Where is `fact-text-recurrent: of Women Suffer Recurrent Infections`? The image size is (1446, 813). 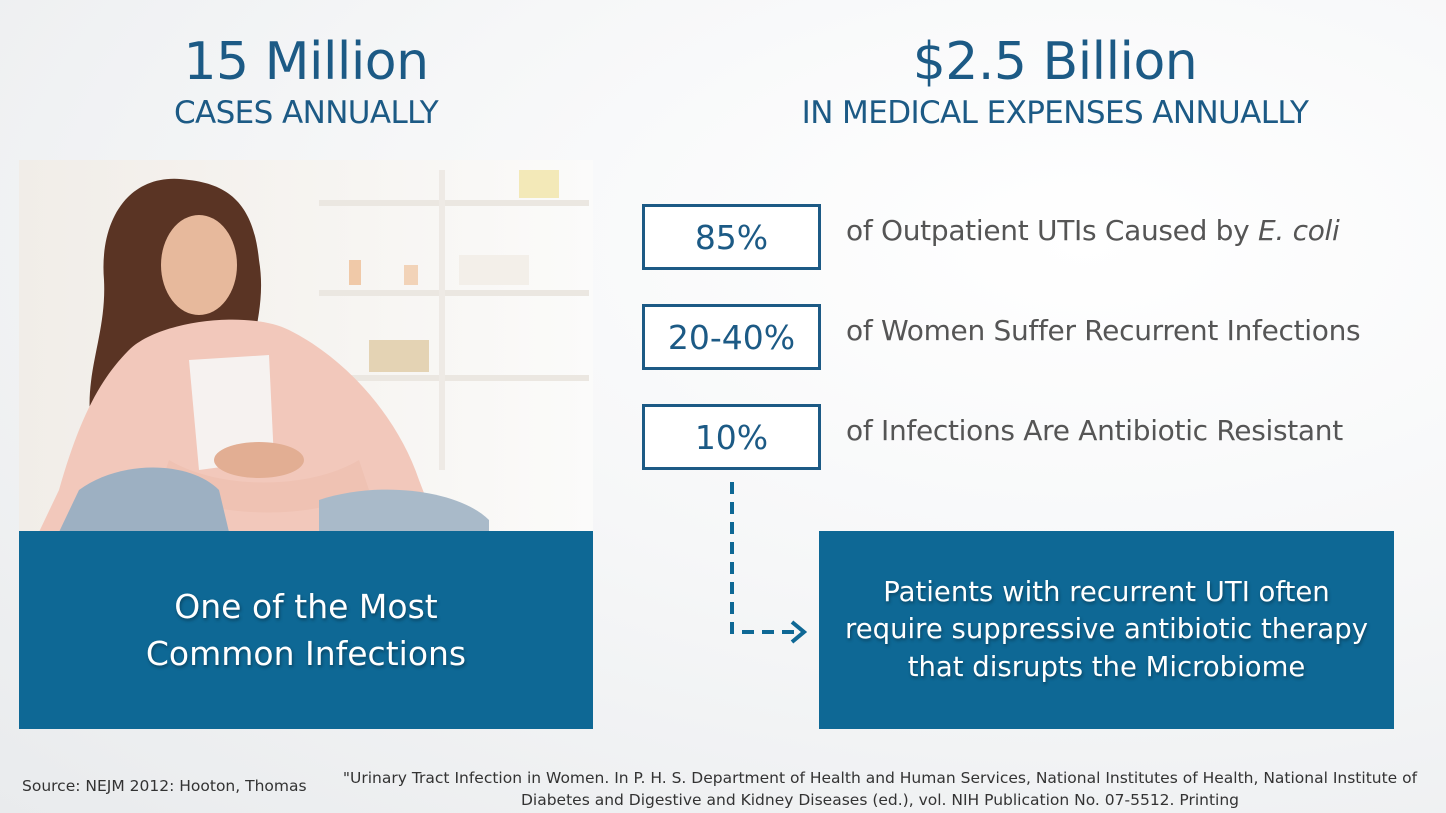 fact-text-recurrent: of Women Suffer Recurrent Infections is located at coordinates (1103, 330).